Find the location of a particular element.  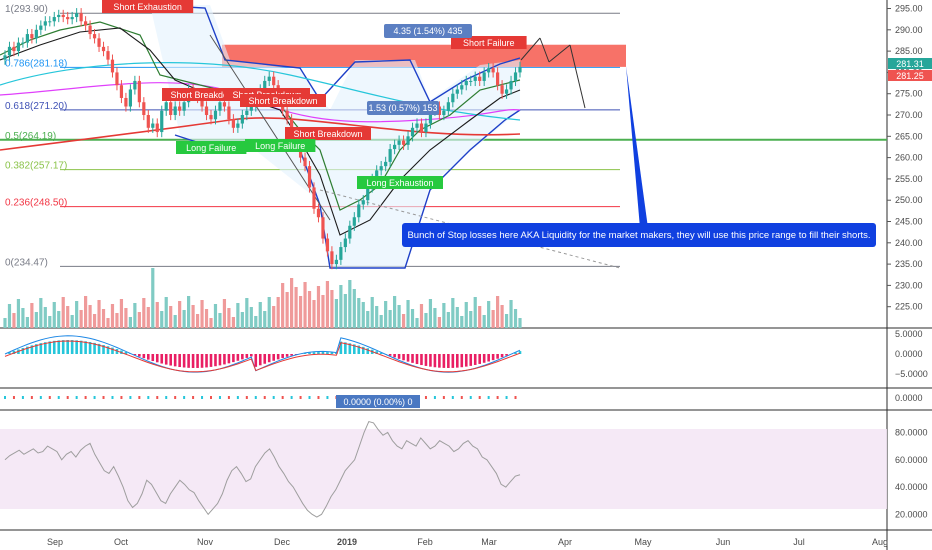

volume-bars is located at coordinates (262, 298).